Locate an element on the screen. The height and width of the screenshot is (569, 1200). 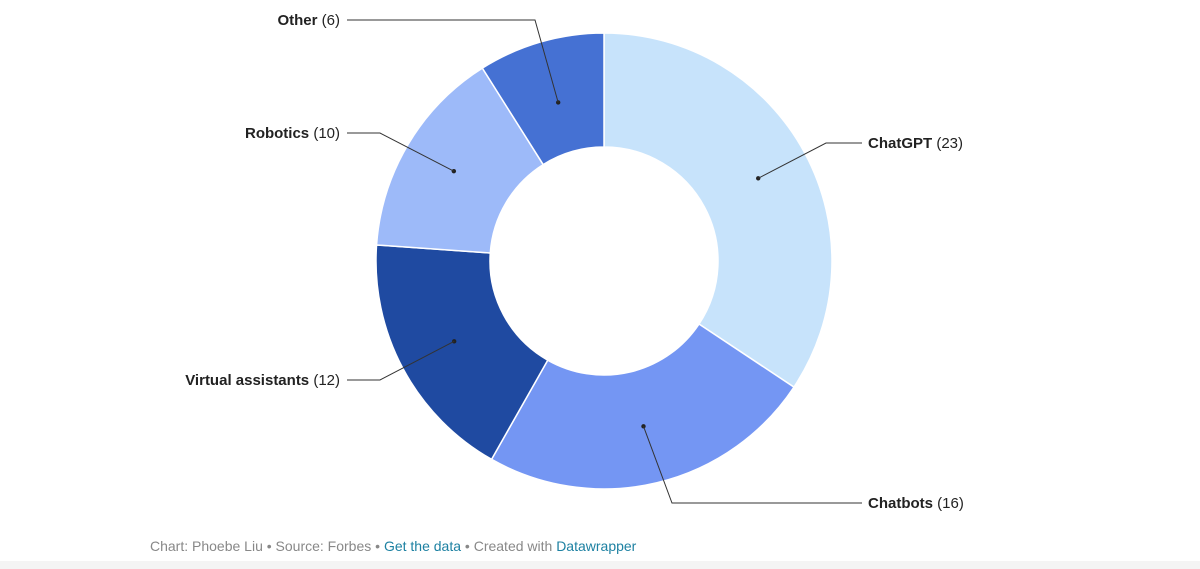
chart-credit: Chart: Phoebe Liu is located at coordinates (206, 546).